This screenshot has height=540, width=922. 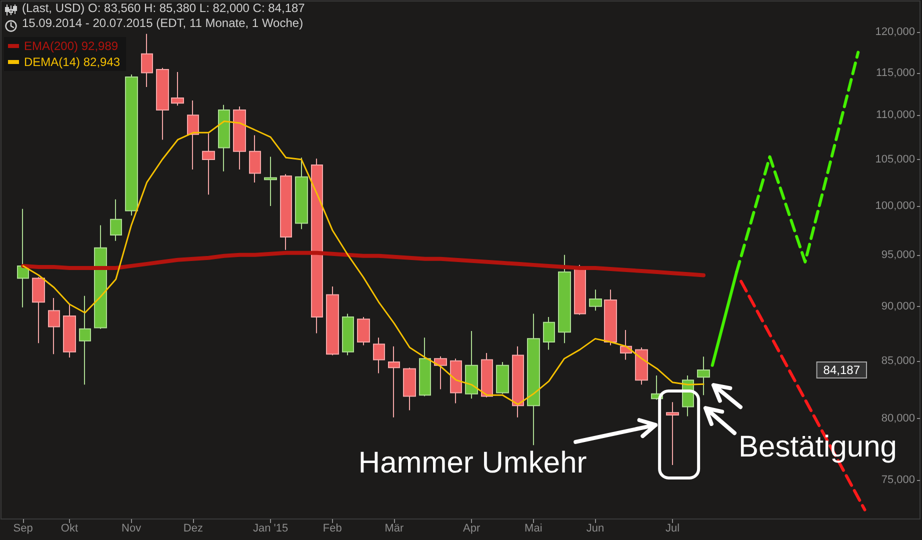 I want to click on x-tick-label: Jan '15, so click(x=270, y=528).